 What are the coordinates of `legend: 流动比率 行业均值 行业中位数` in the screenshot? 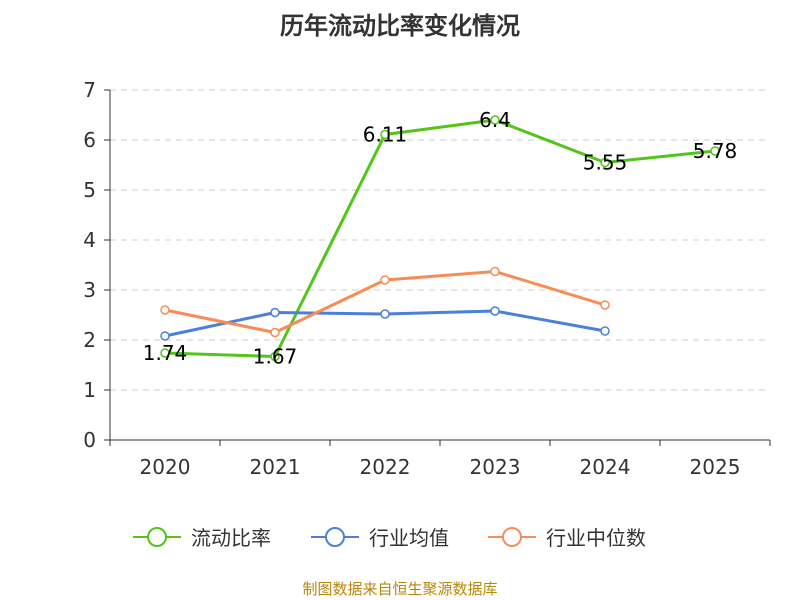 It's located at (389, 538).